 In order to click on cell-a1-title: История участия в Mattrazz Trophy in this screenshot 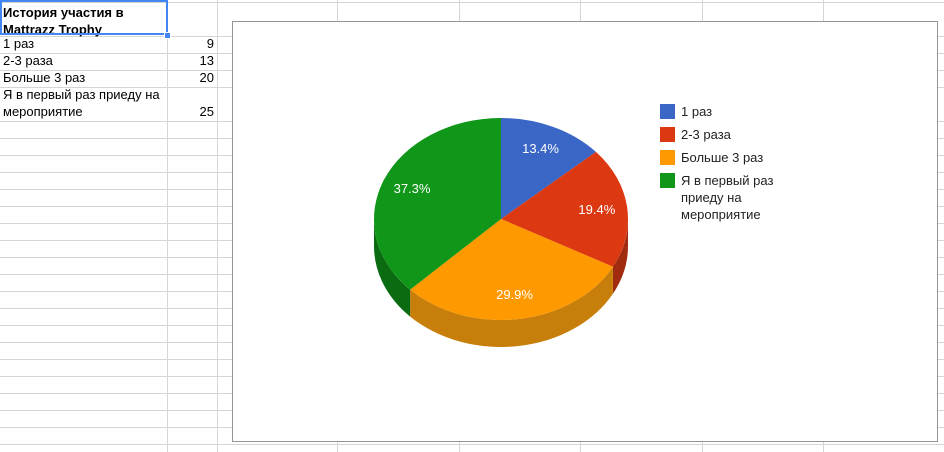, I will do `click(63, 21)`.